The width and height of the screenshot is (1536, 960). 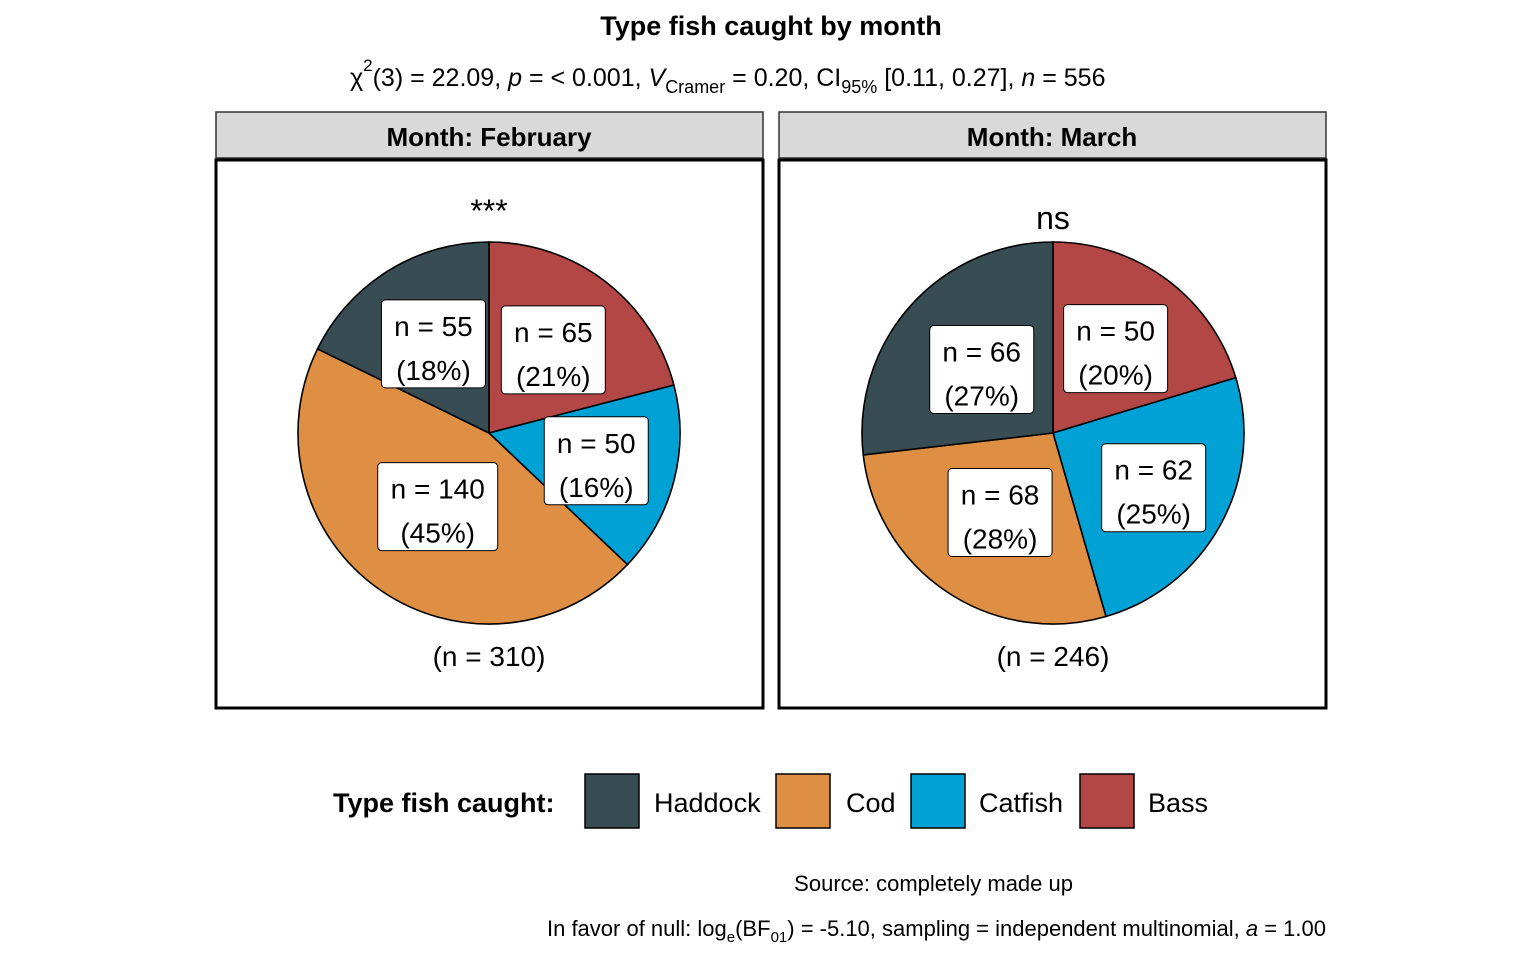 What do you see at coordinates (367, 65) in the screenshot?
I see `subtitle-chi-sup: 2` at bounding box center [367, 65].